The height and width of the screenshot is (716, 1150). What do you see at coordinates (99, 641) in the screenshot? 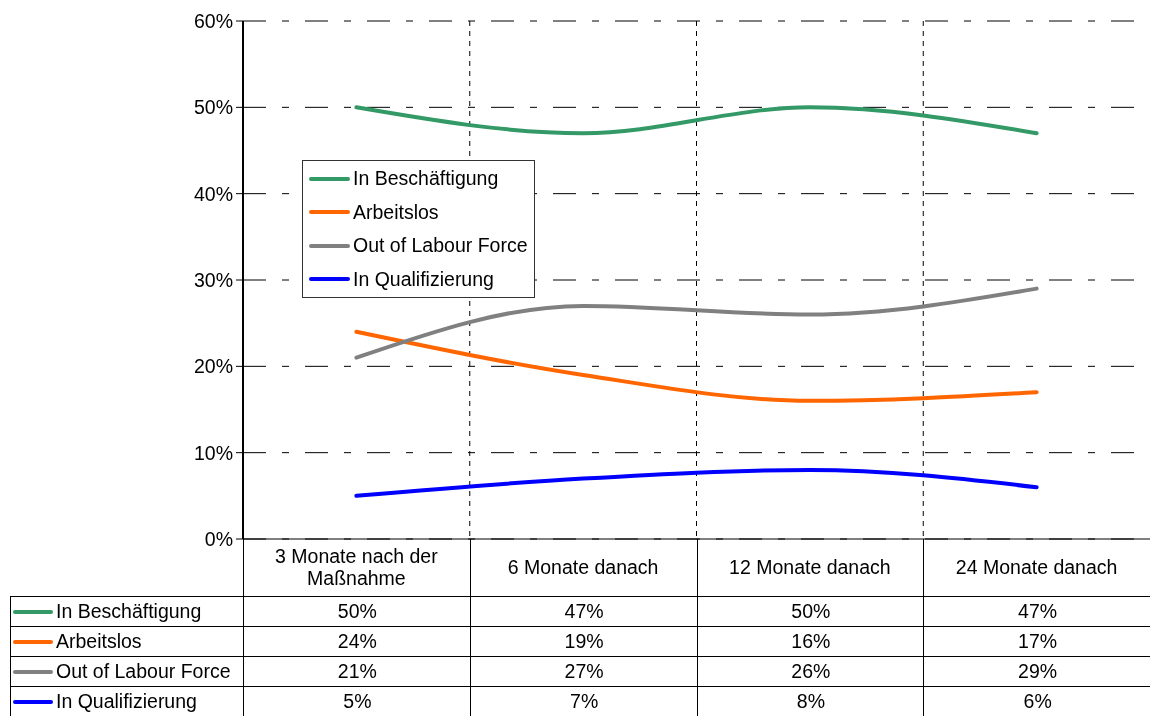
I see `text: Arbeitslos` at bounding box center [99, 641].